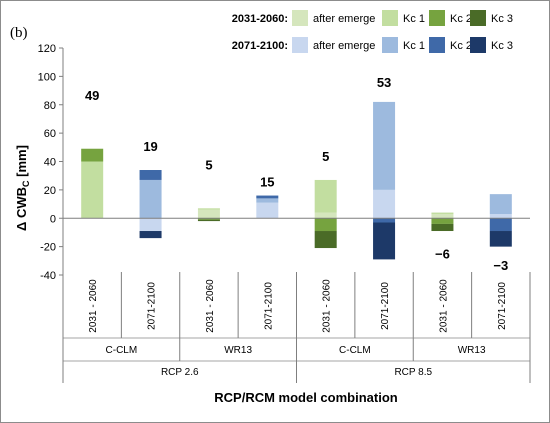  Describe the element at coordinates (267, 181) in the screenshot. I see `bar-annotation: 15` at that location.